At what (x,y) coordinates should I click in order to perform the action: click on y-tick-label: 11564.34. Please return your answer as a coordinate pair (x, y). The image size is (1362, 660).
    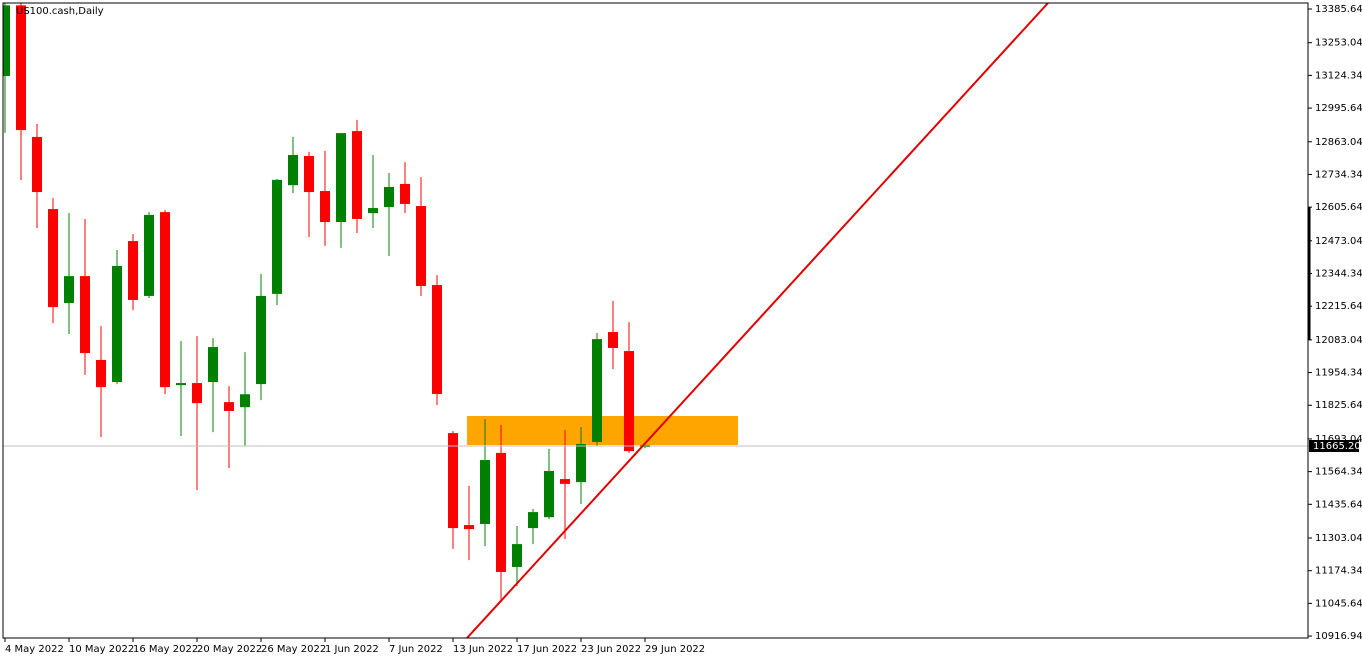
    Looking at the image, I should click on (1338, 472).